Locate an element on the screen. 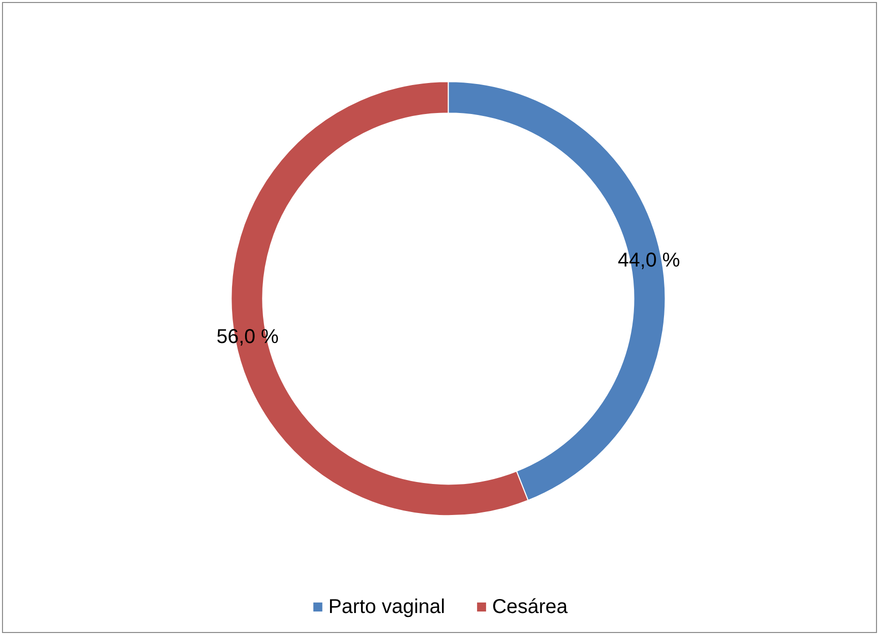  legend-label: Cesárea is located at coordinates (530, 607).